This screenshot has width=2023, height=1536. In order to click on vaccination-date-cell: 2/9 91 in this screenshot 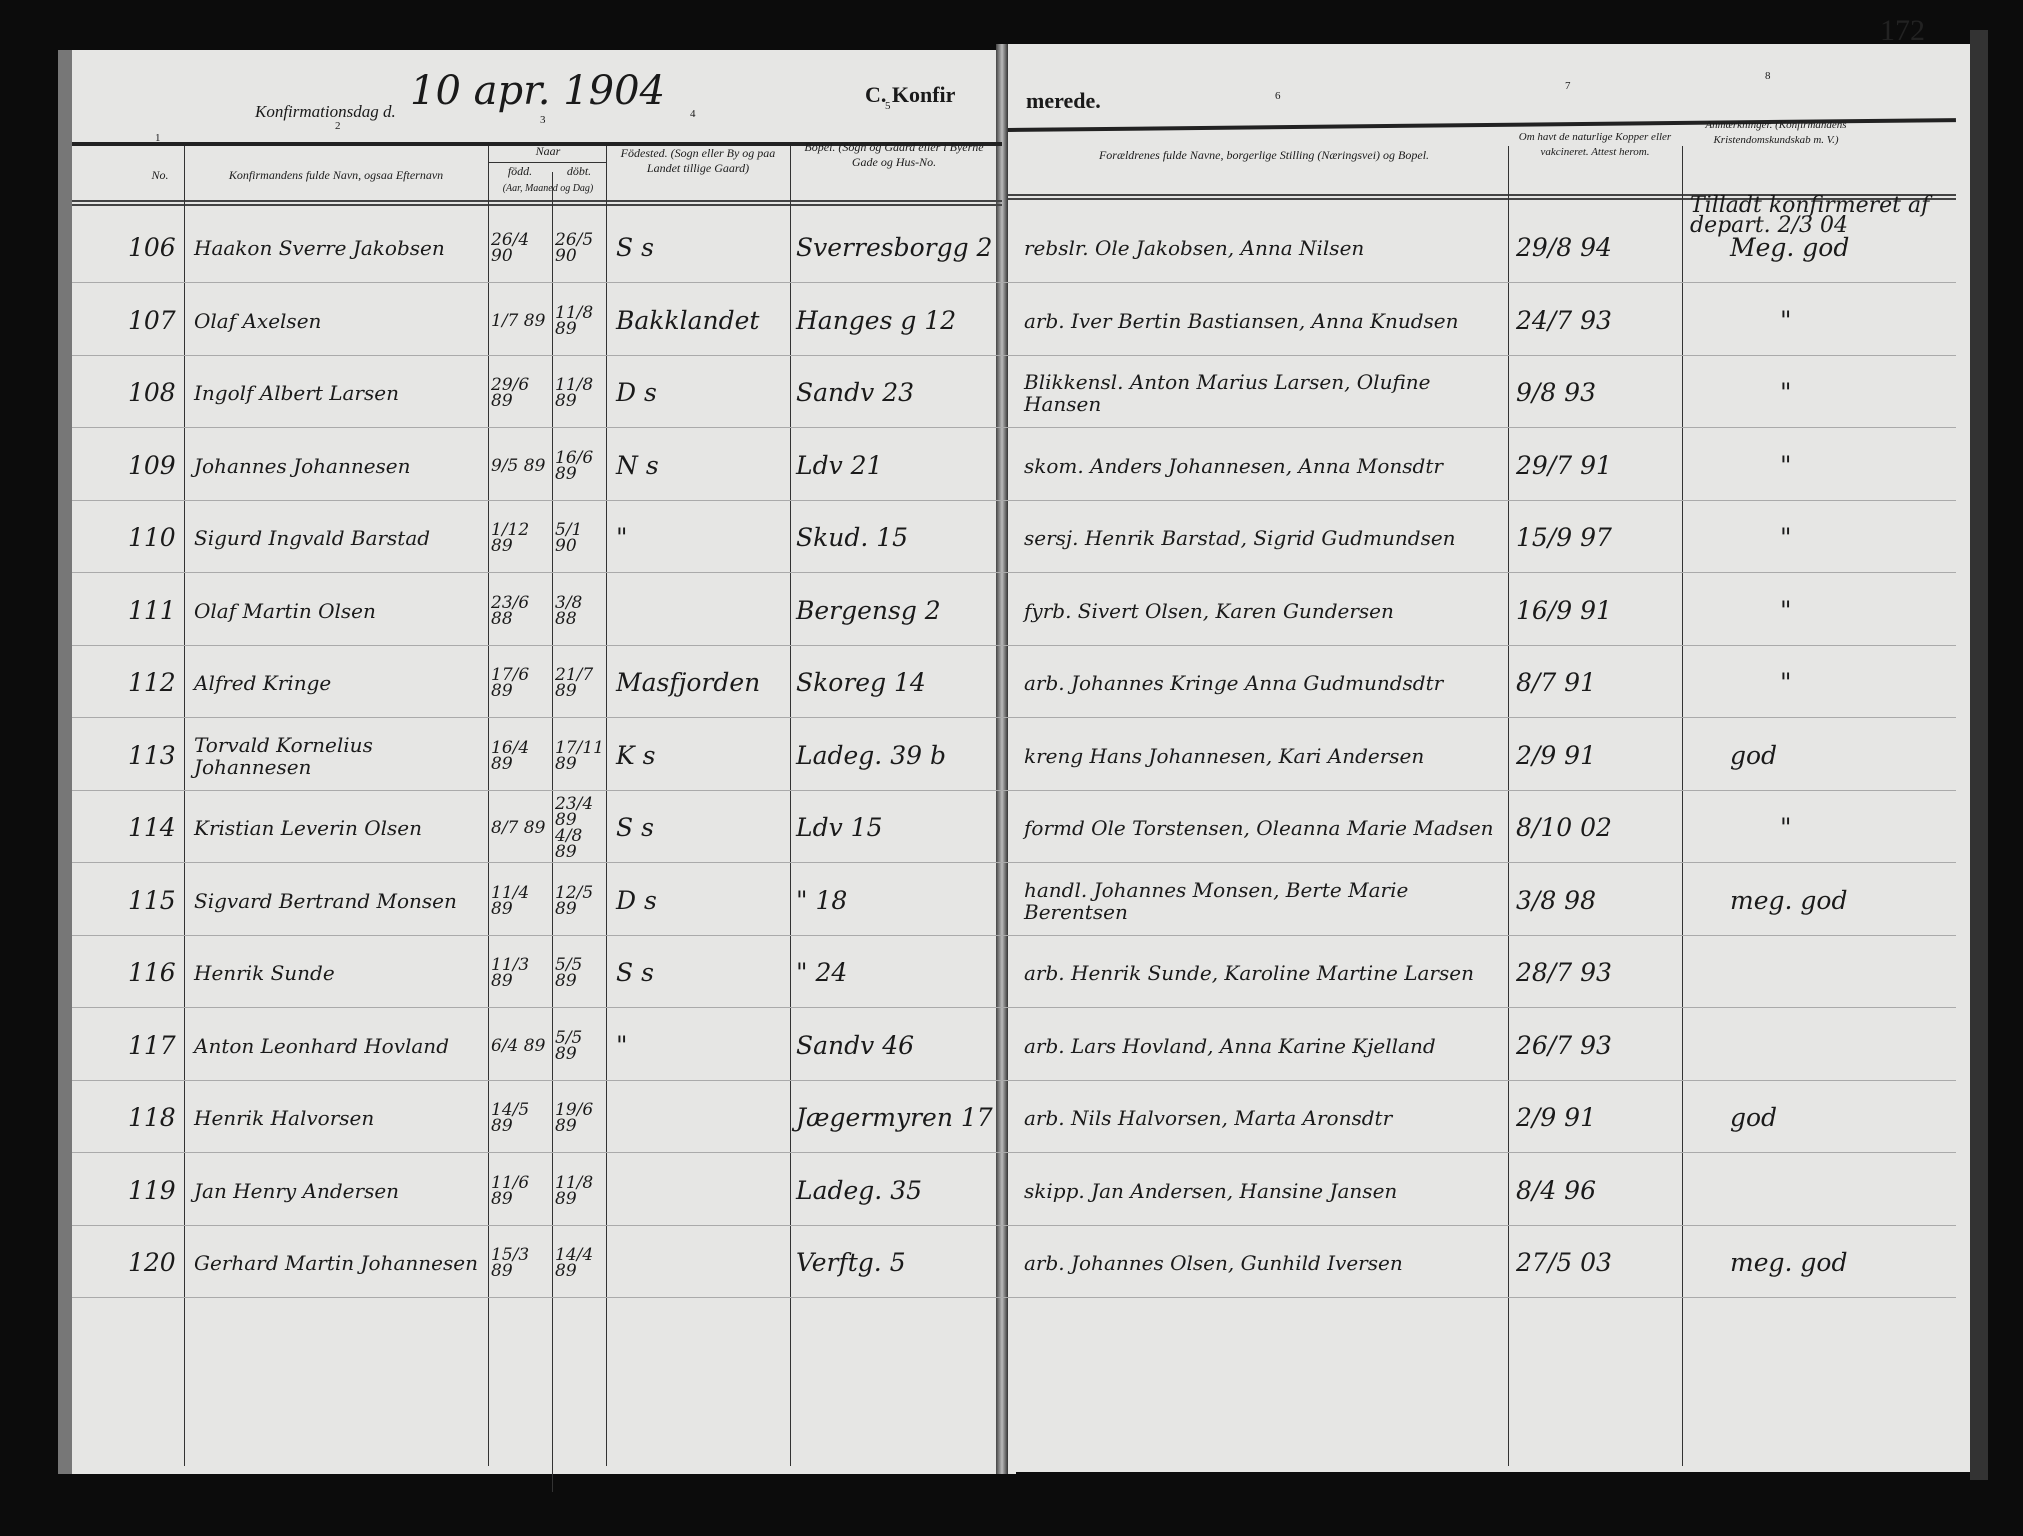, I will do `click(1597, 1118)`.